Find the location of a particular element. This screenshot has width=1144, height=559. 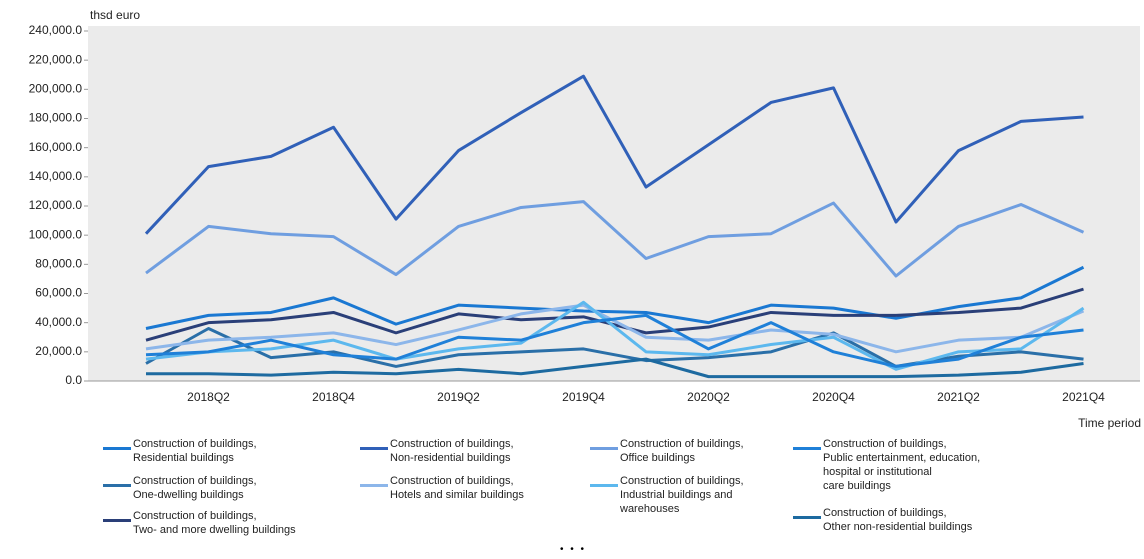

y-tick-label: 140,000.0 is located at coordinates (56, 176).